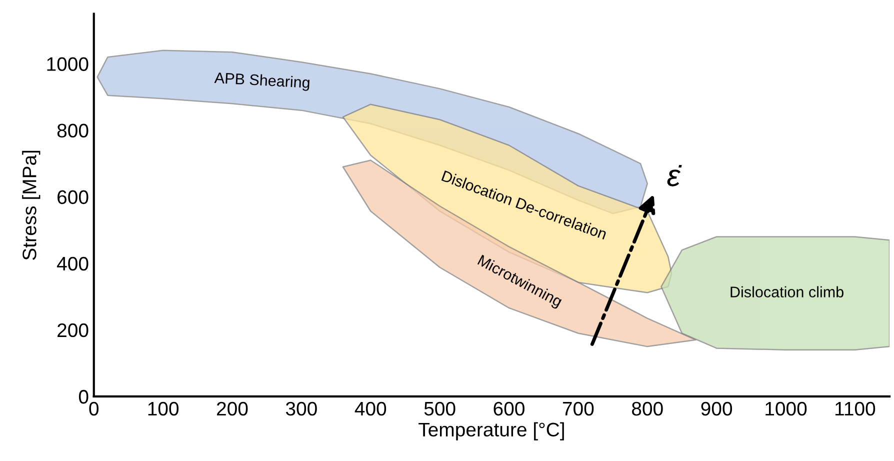 The width and height of the screenshot is (894, 461). Describe the element at coordinates (73, 197) in the screenshot. I see `y-tick-label: 600` at that location.